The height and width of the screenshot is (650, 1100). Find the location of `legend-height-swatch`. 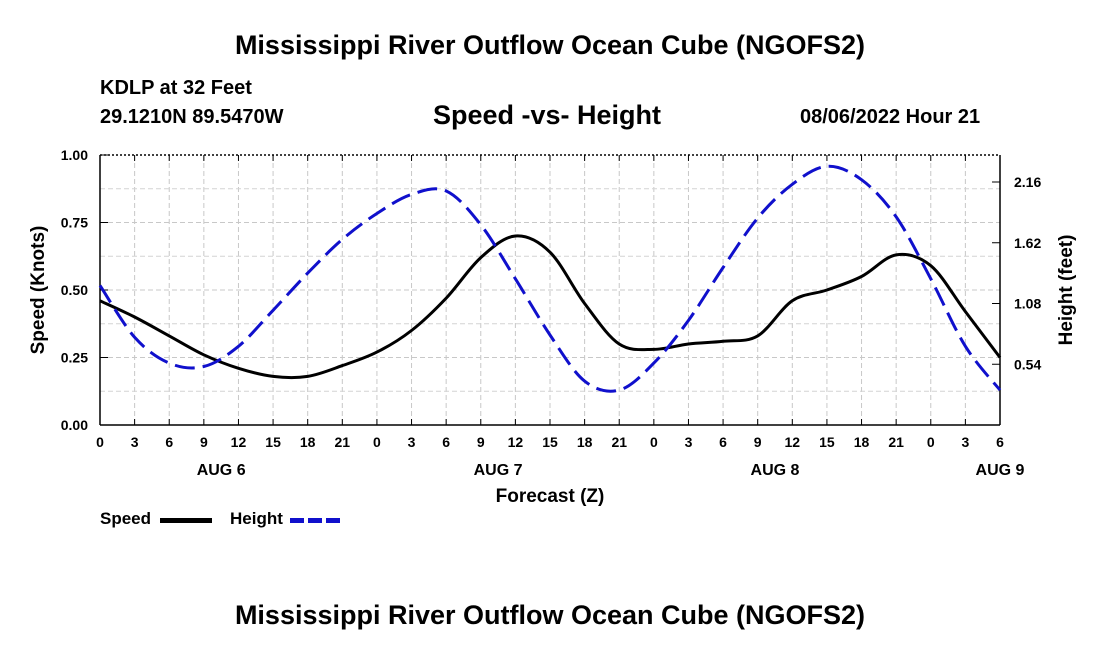

legend-height-swatch is located at coordinates (316, 520).